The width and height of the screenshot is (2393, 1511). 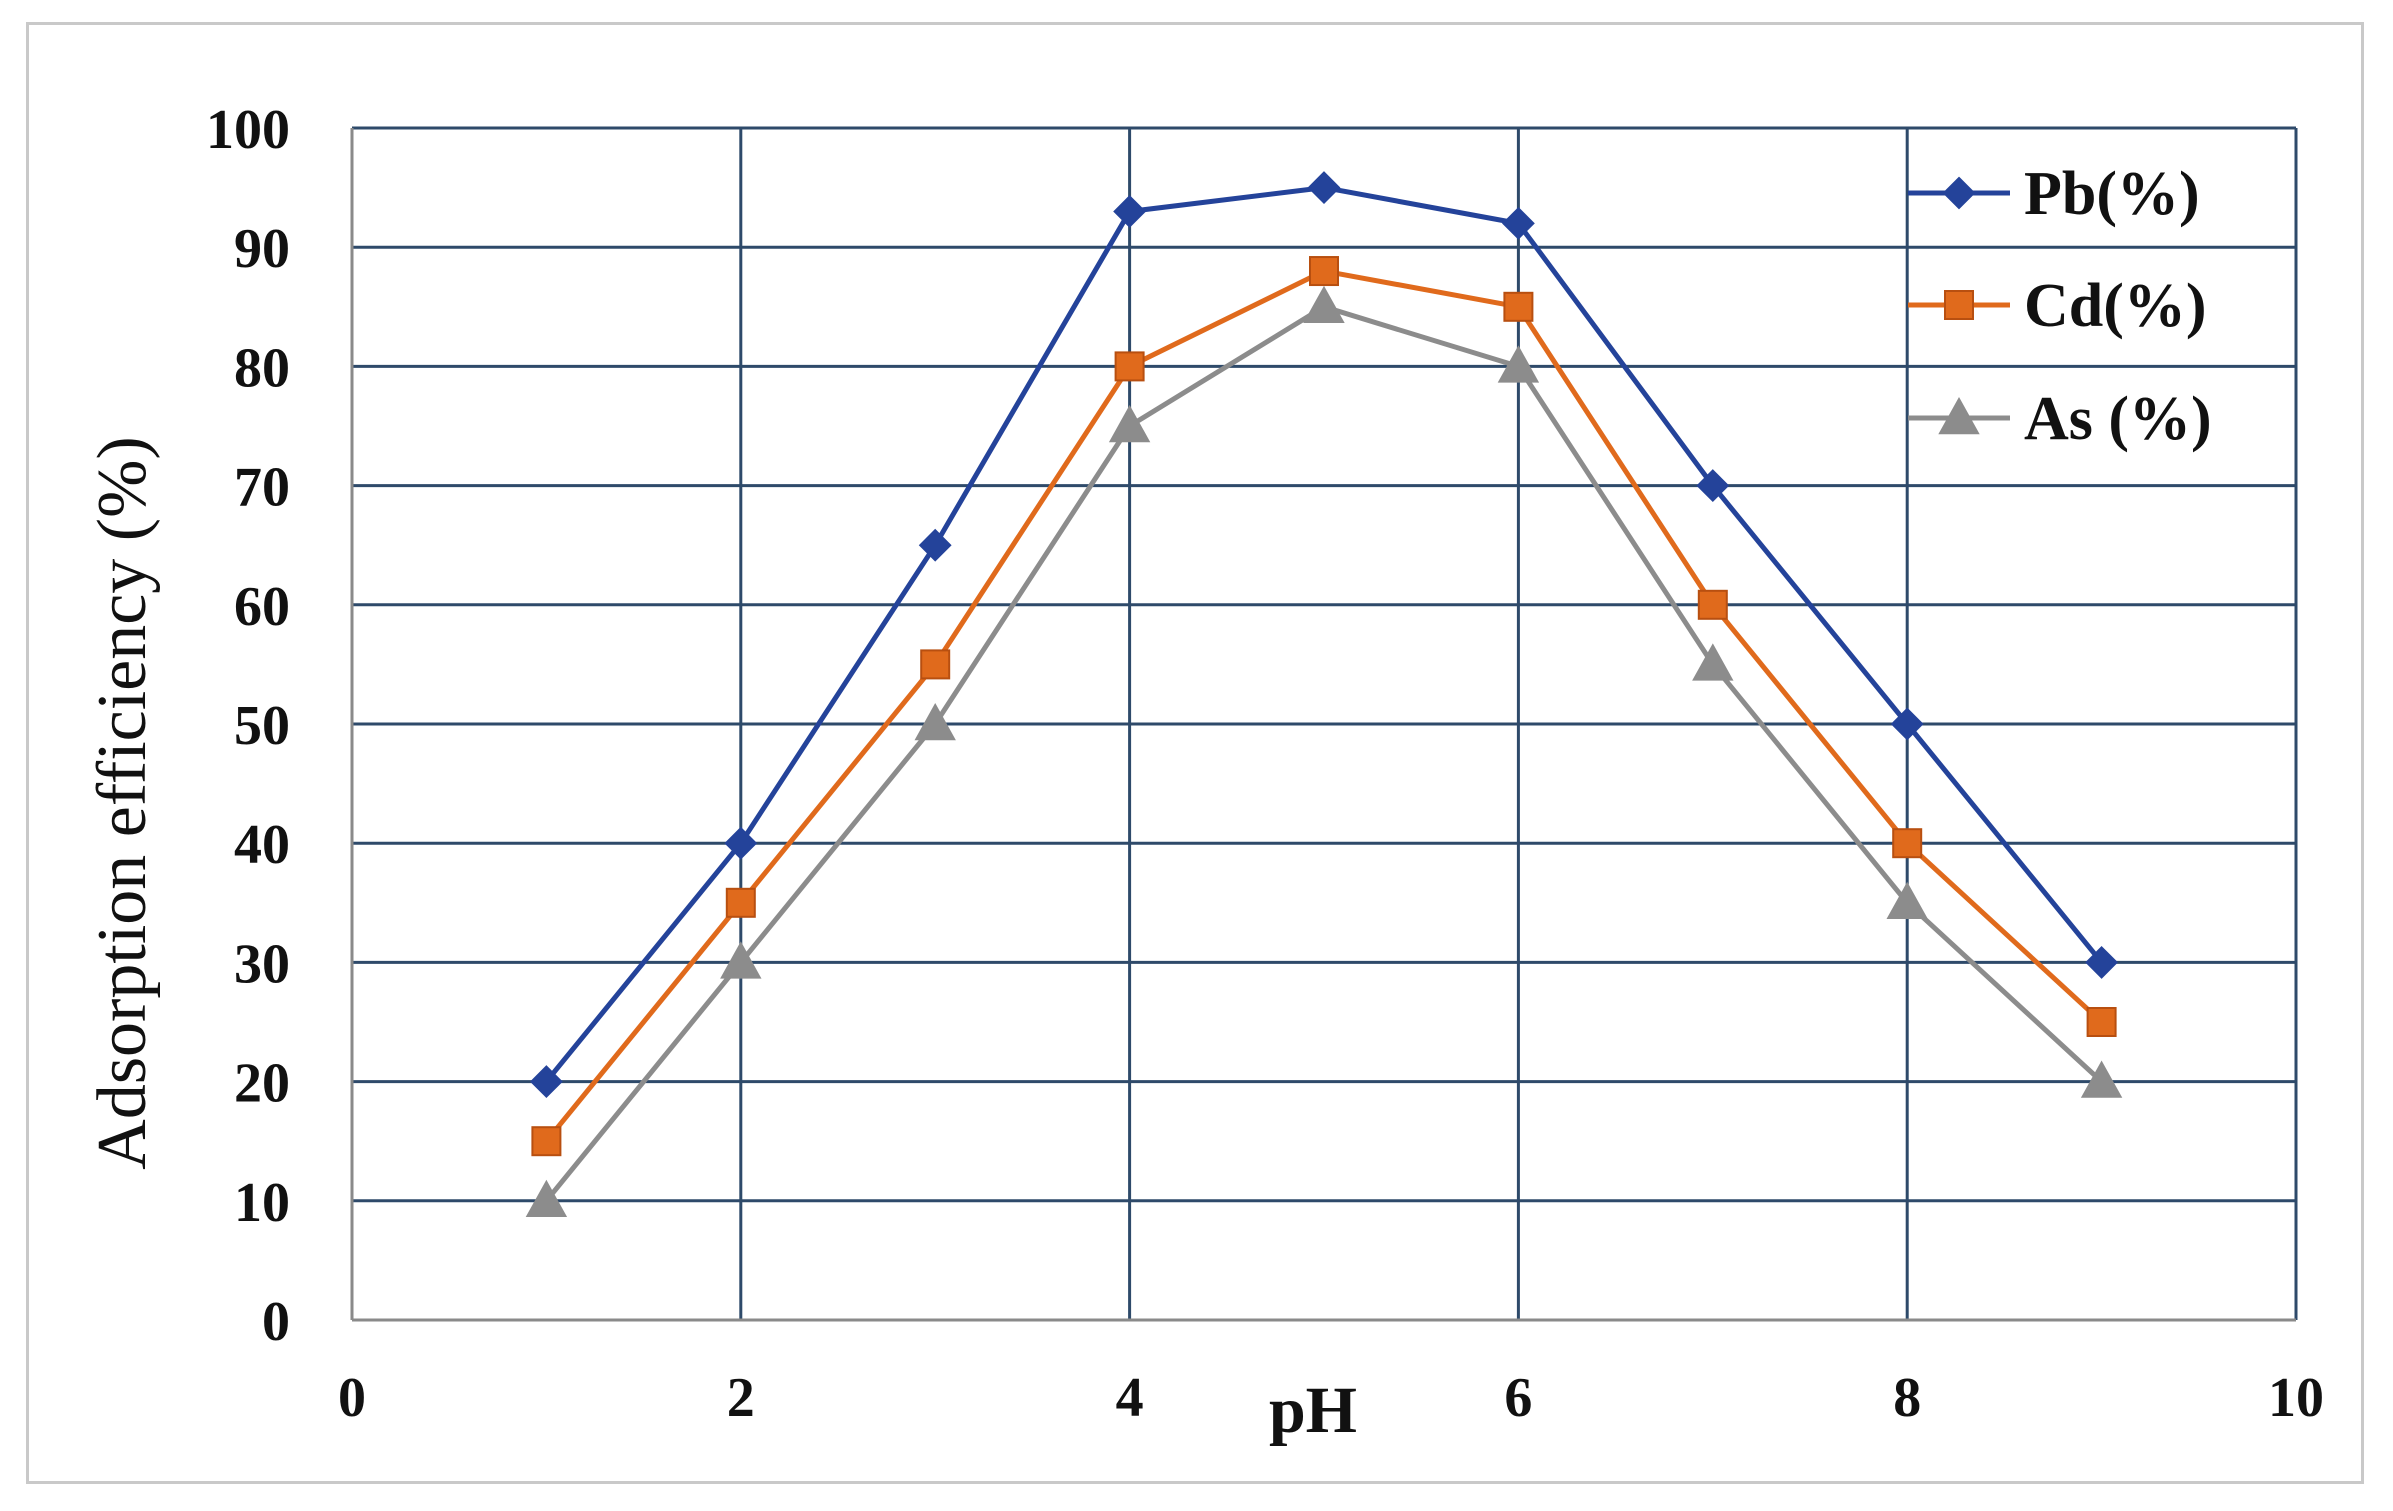 What do you see at coordinates (262, 726) in the screenshot?
I see `y-tick-label: 50` at bounding box center [262, 726].